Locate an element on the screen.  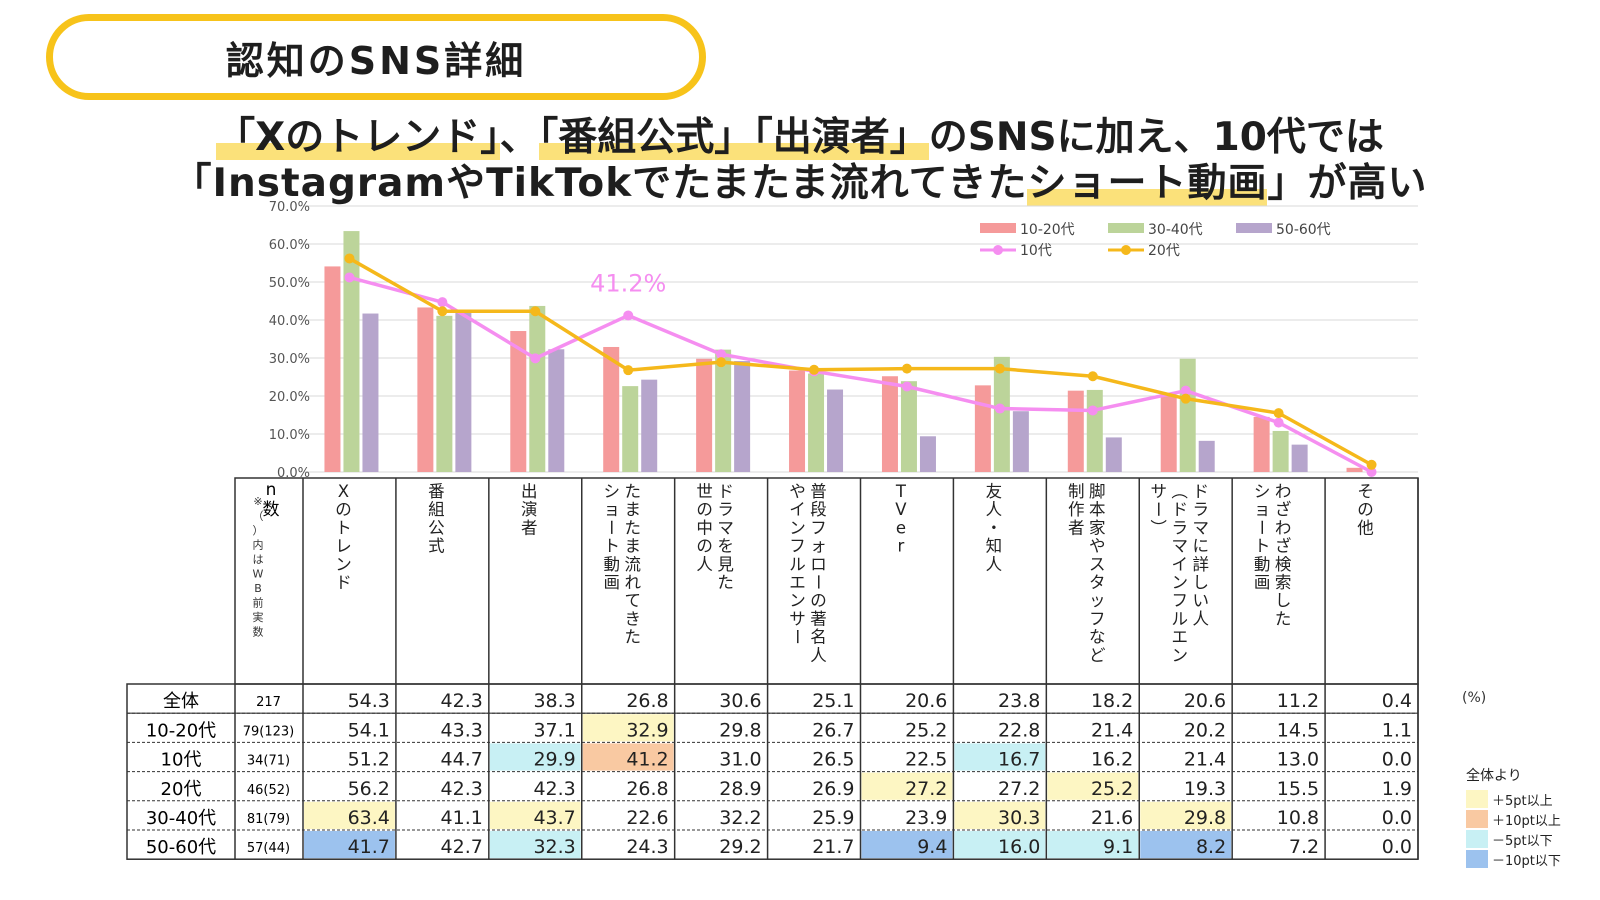
column-header-char: 式 is located at coordinates (436, 546).